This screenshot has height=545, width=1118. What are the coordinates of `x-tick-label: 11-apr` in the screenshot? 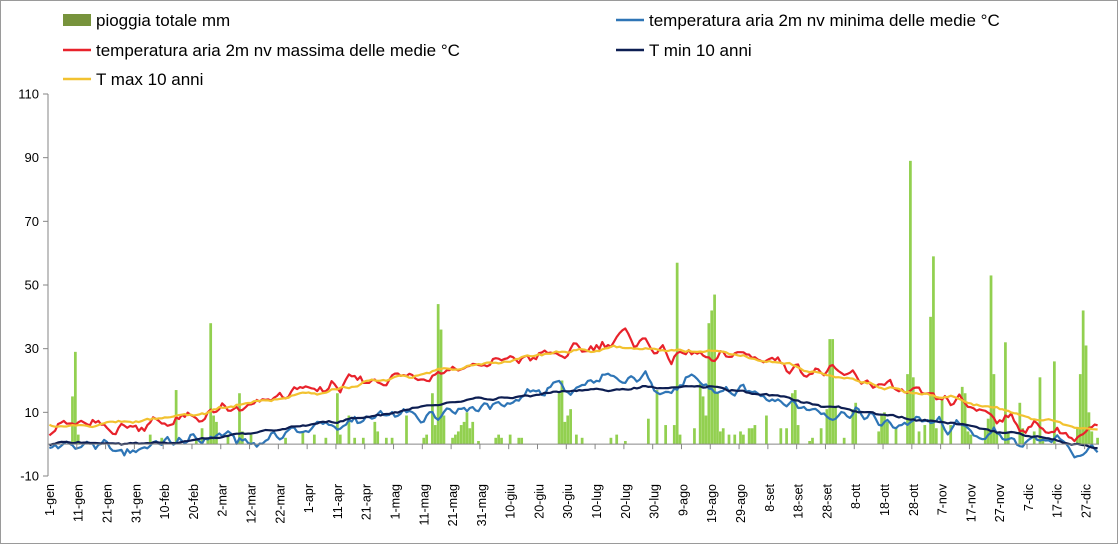 It's located at (338, 501).